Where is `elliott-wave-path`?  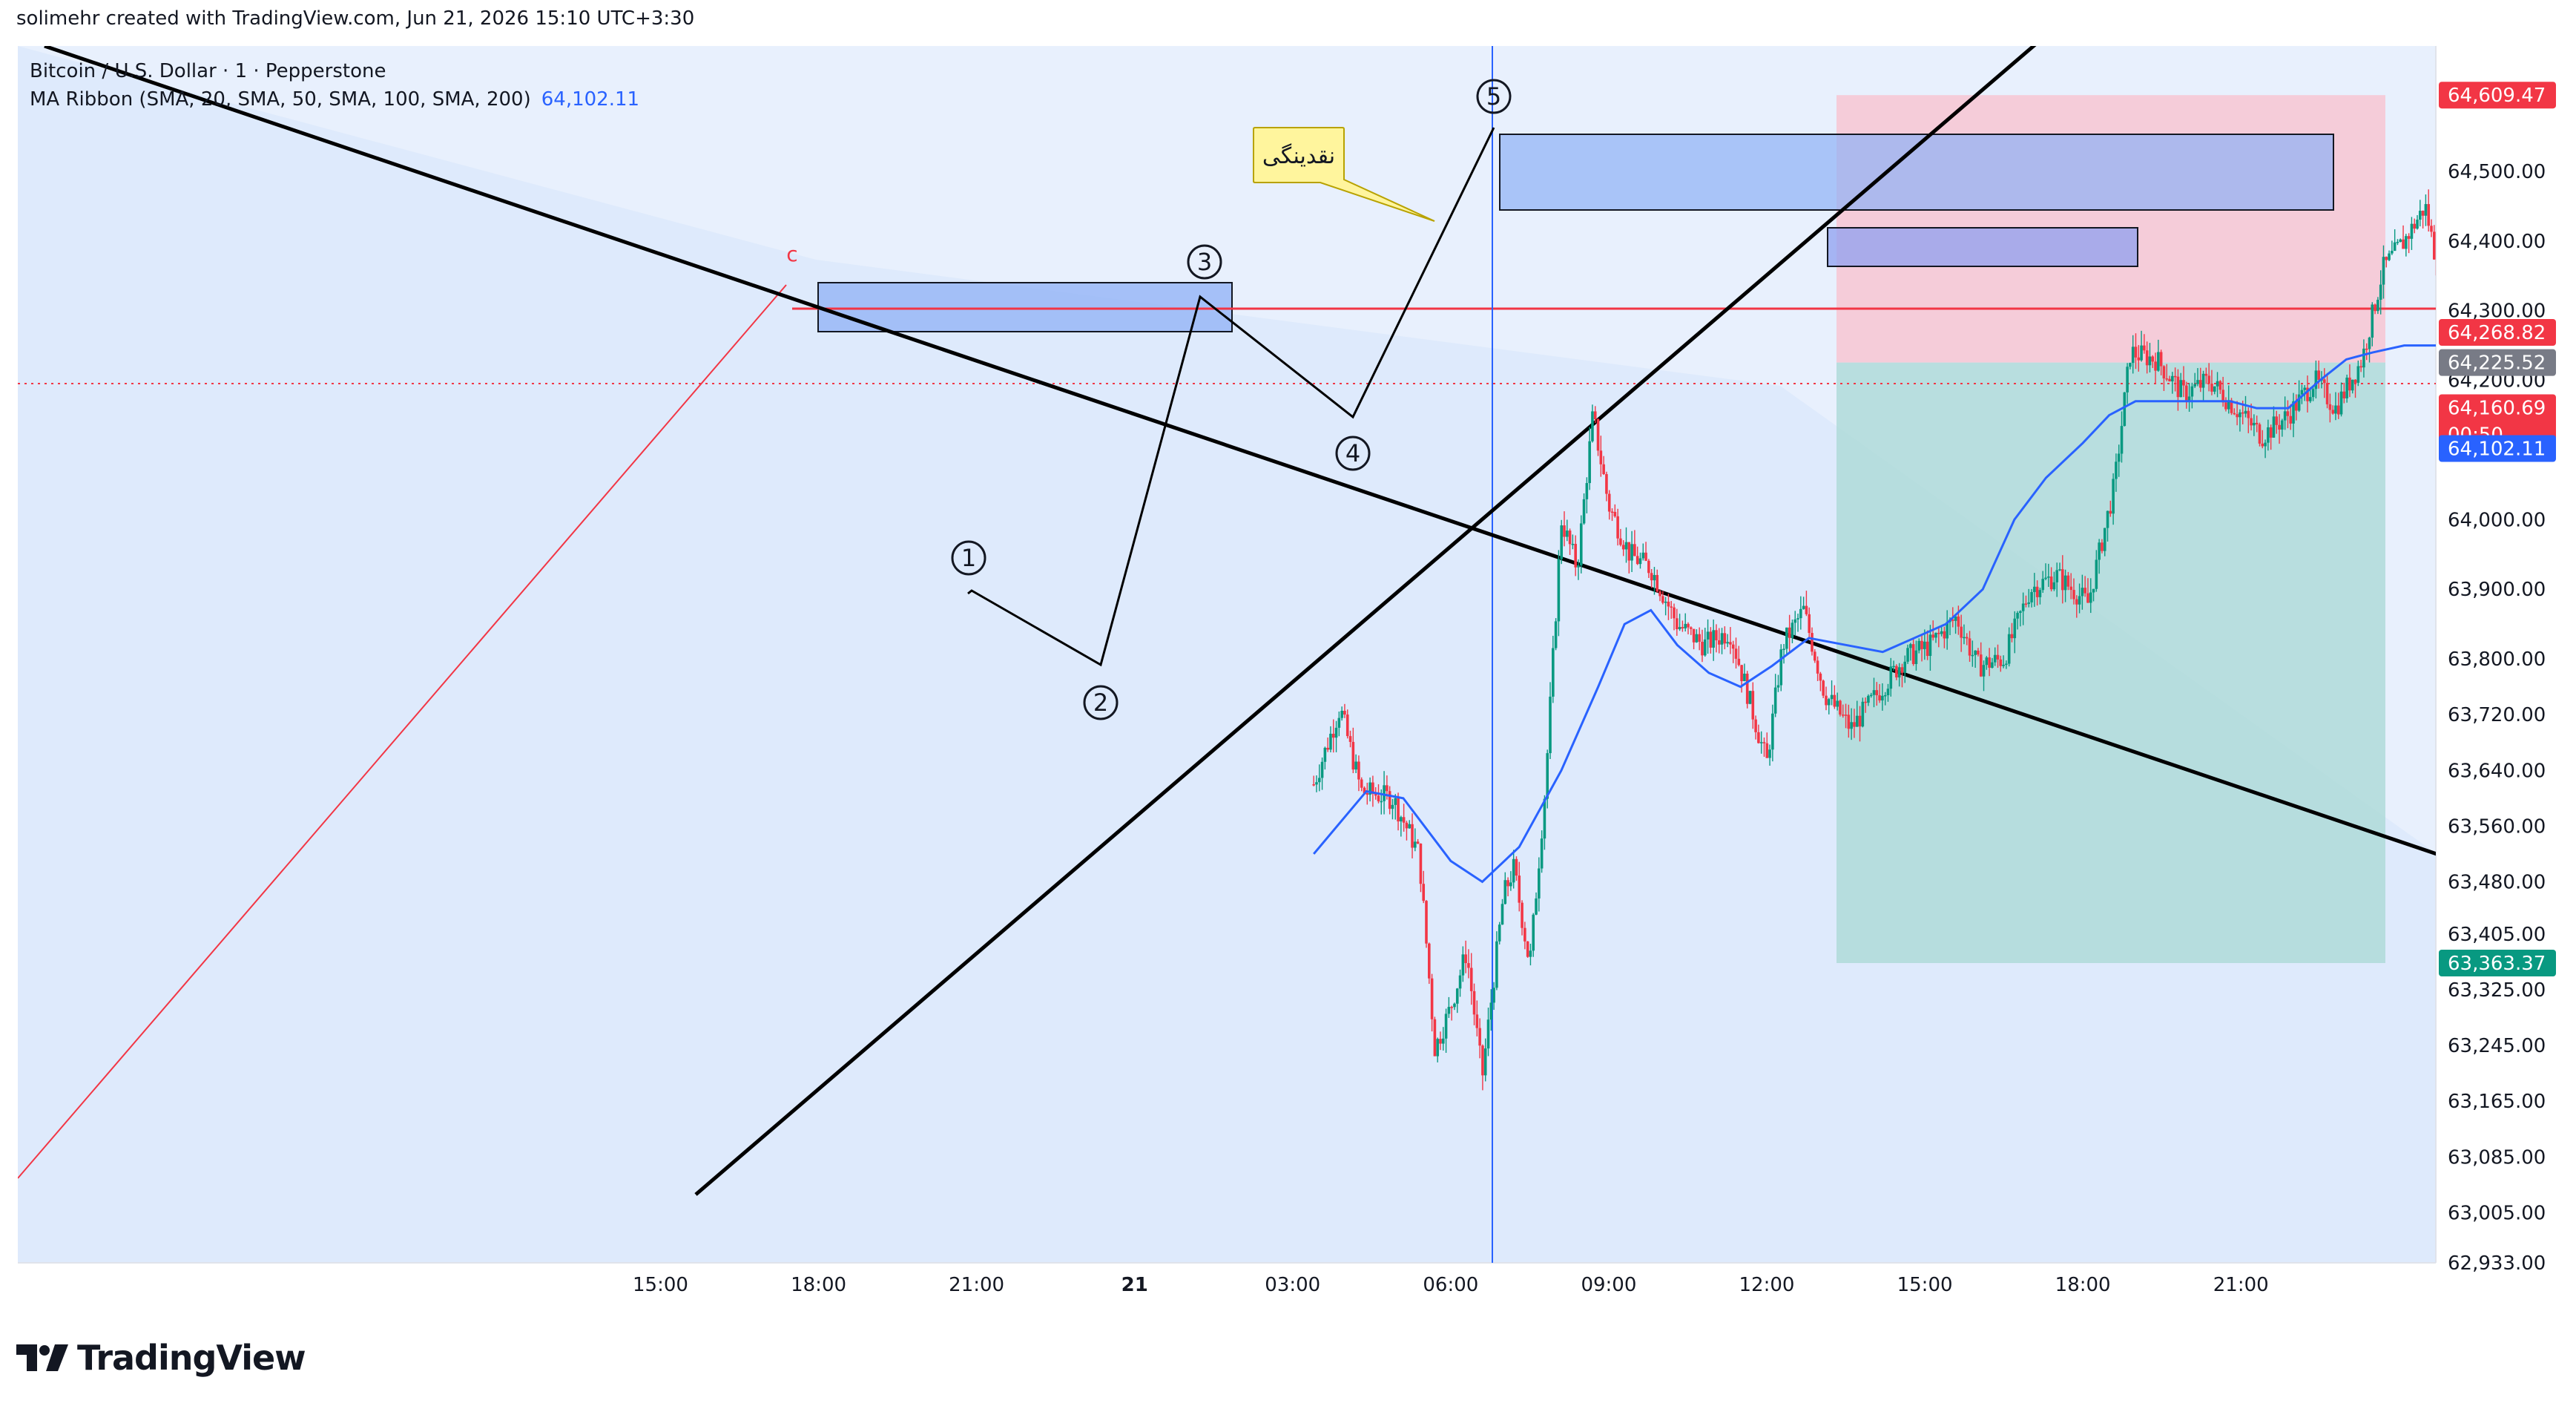 elliott-wave-path is located at coordinates (1231, 397).